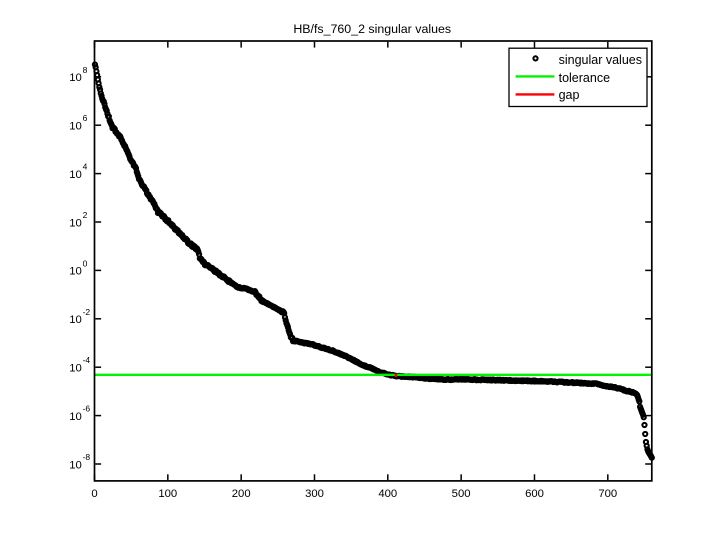  Describe the element at coordinates (85, 215) in the screenshot. I see `svg-text: 2` at that location.